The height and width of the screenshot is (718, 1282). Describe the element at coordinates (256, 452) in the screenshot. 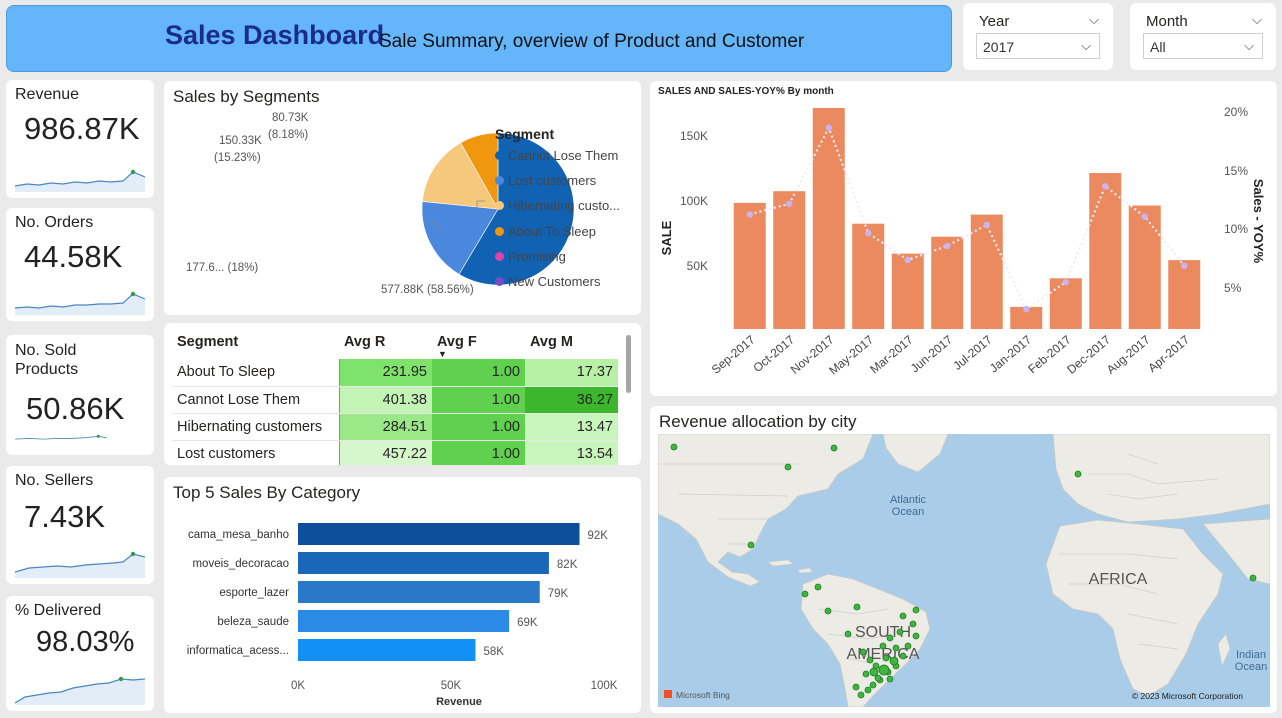

I see `cell-segment: Lost customers` at that location.